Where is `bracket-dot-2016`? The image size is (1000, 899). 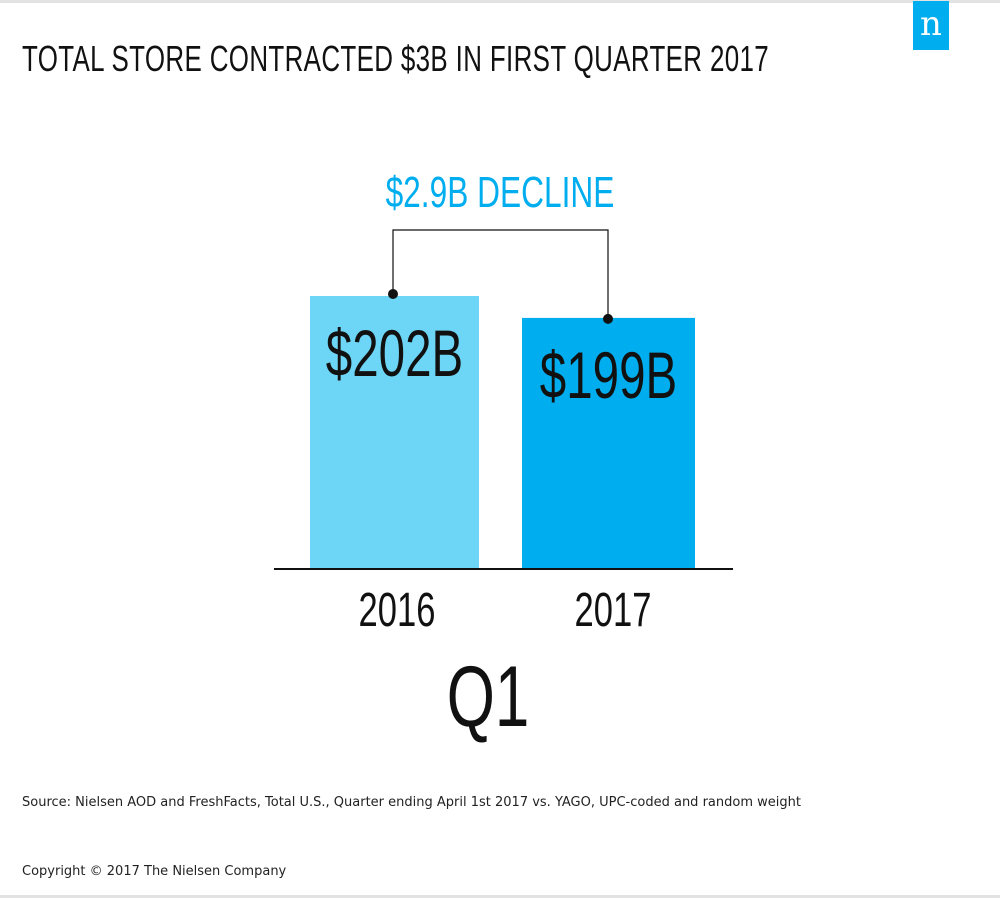
bracket-dot-2016 is located at coordinates (393, 294).